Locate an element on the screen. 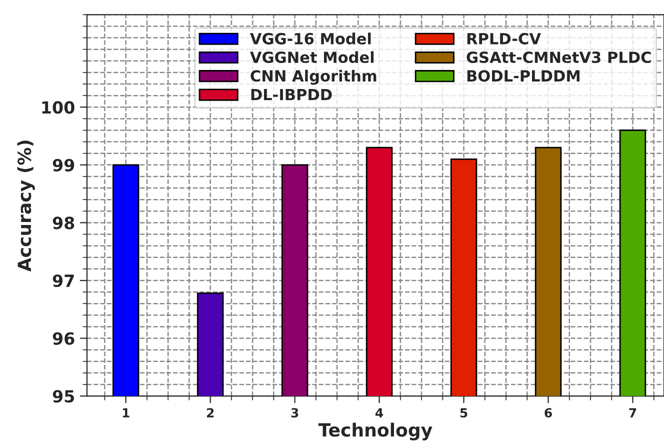  y-tick-label: 99 is located at coordinates (63, 165).